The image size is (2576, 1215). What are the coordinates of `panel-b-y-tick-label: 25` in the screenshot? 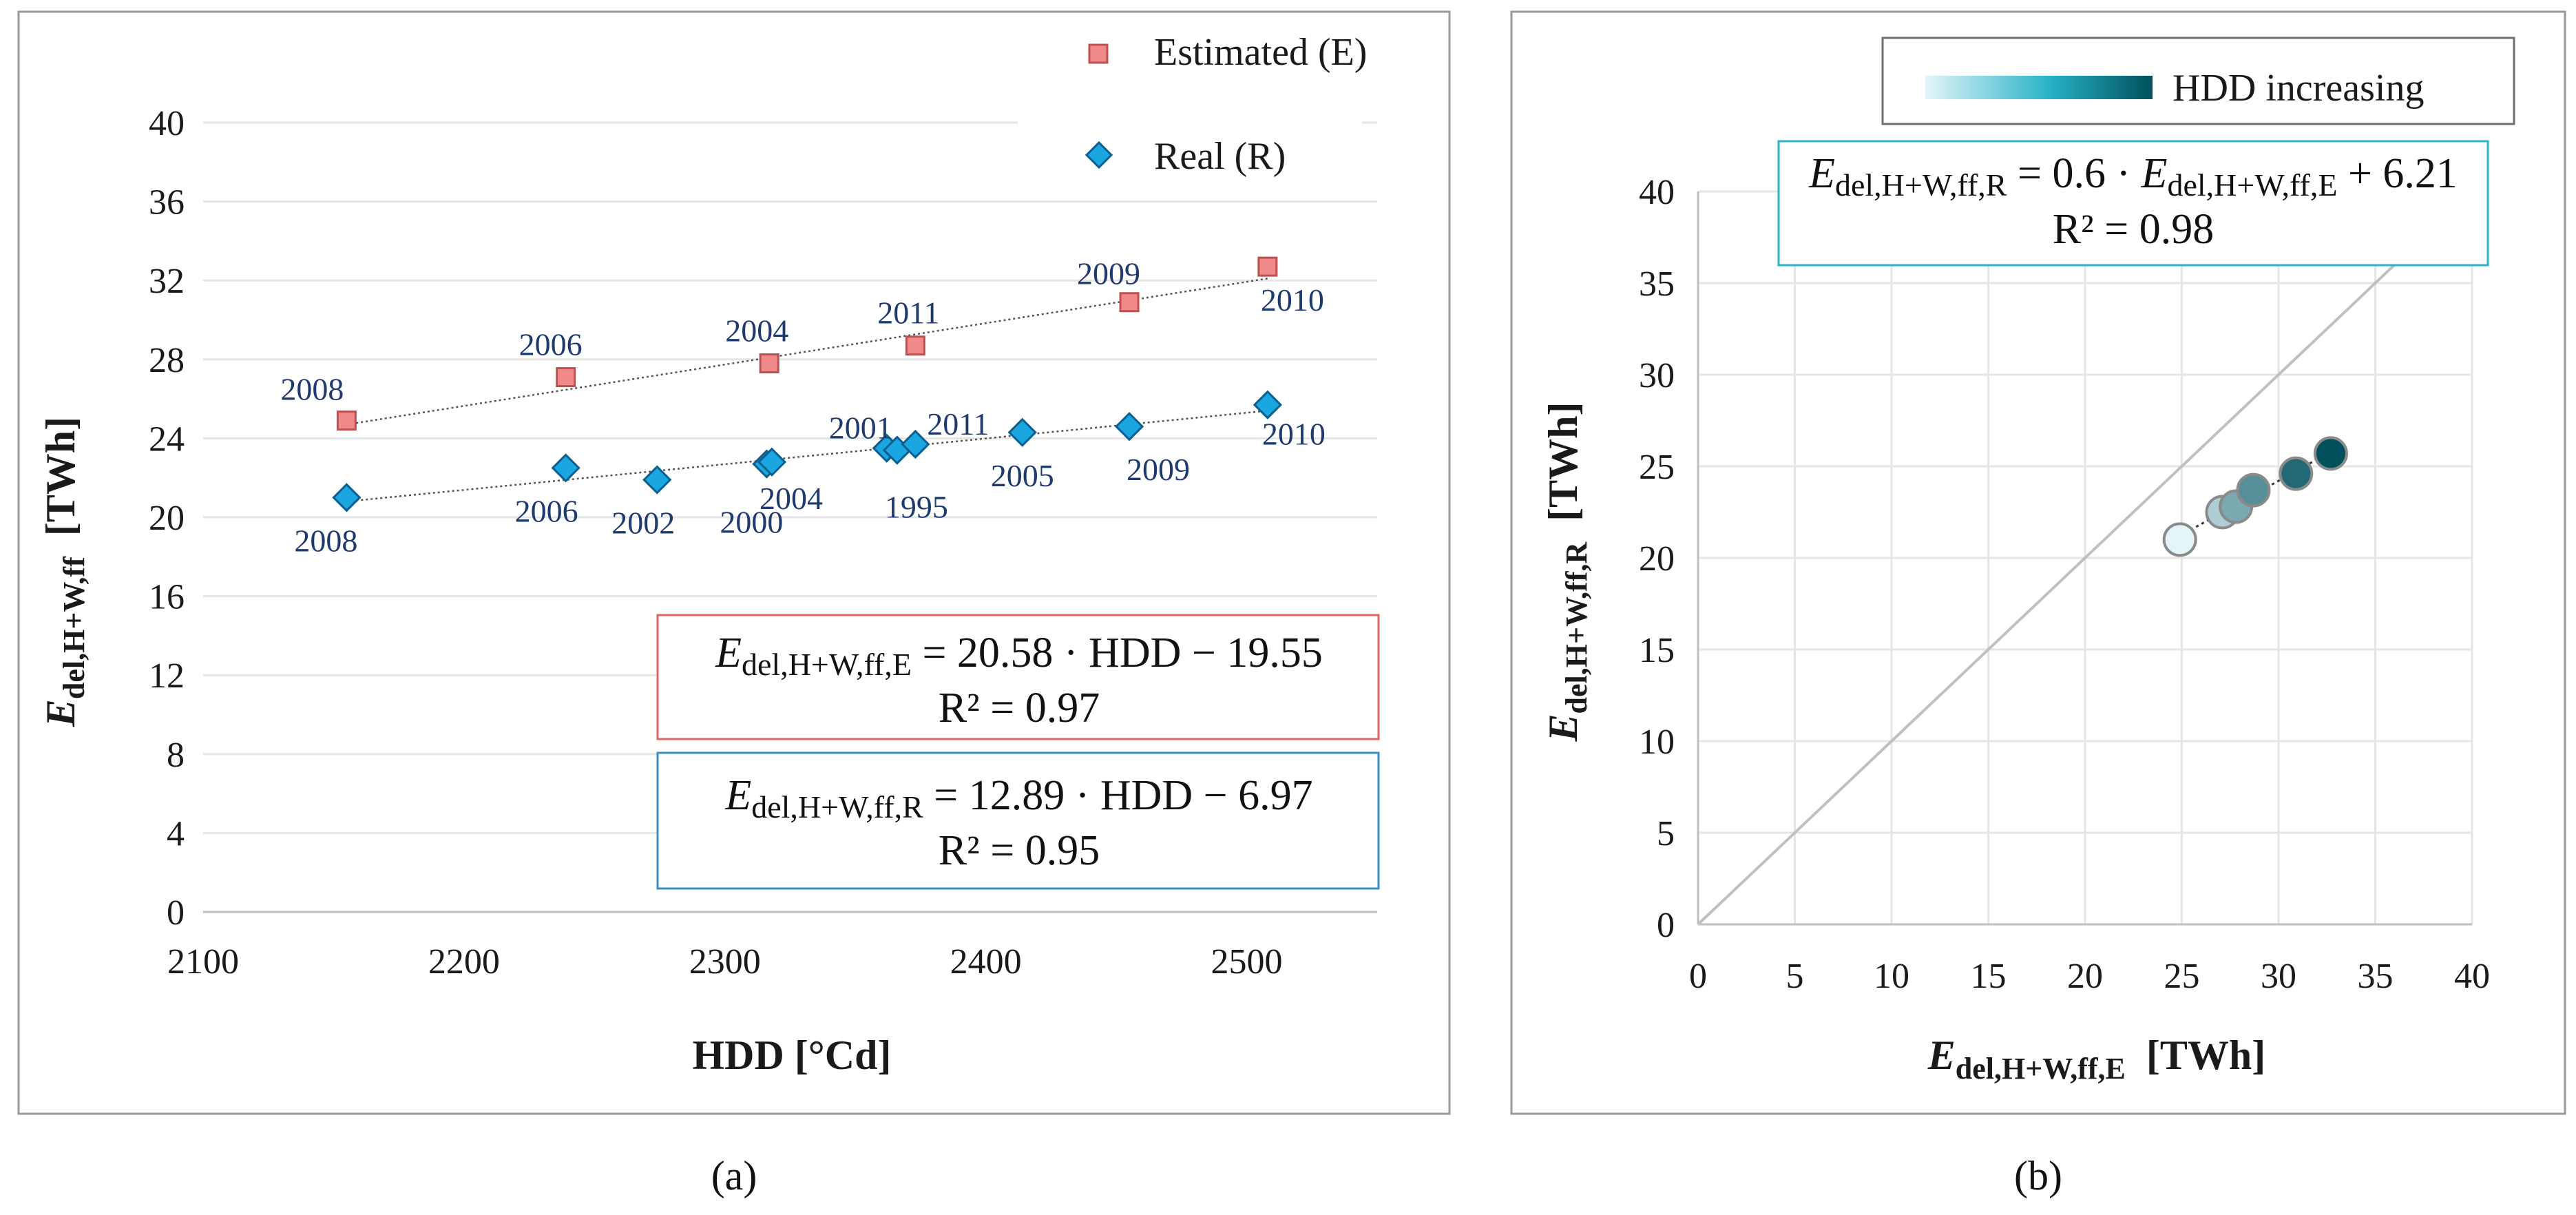 It's located at (1657, 468).